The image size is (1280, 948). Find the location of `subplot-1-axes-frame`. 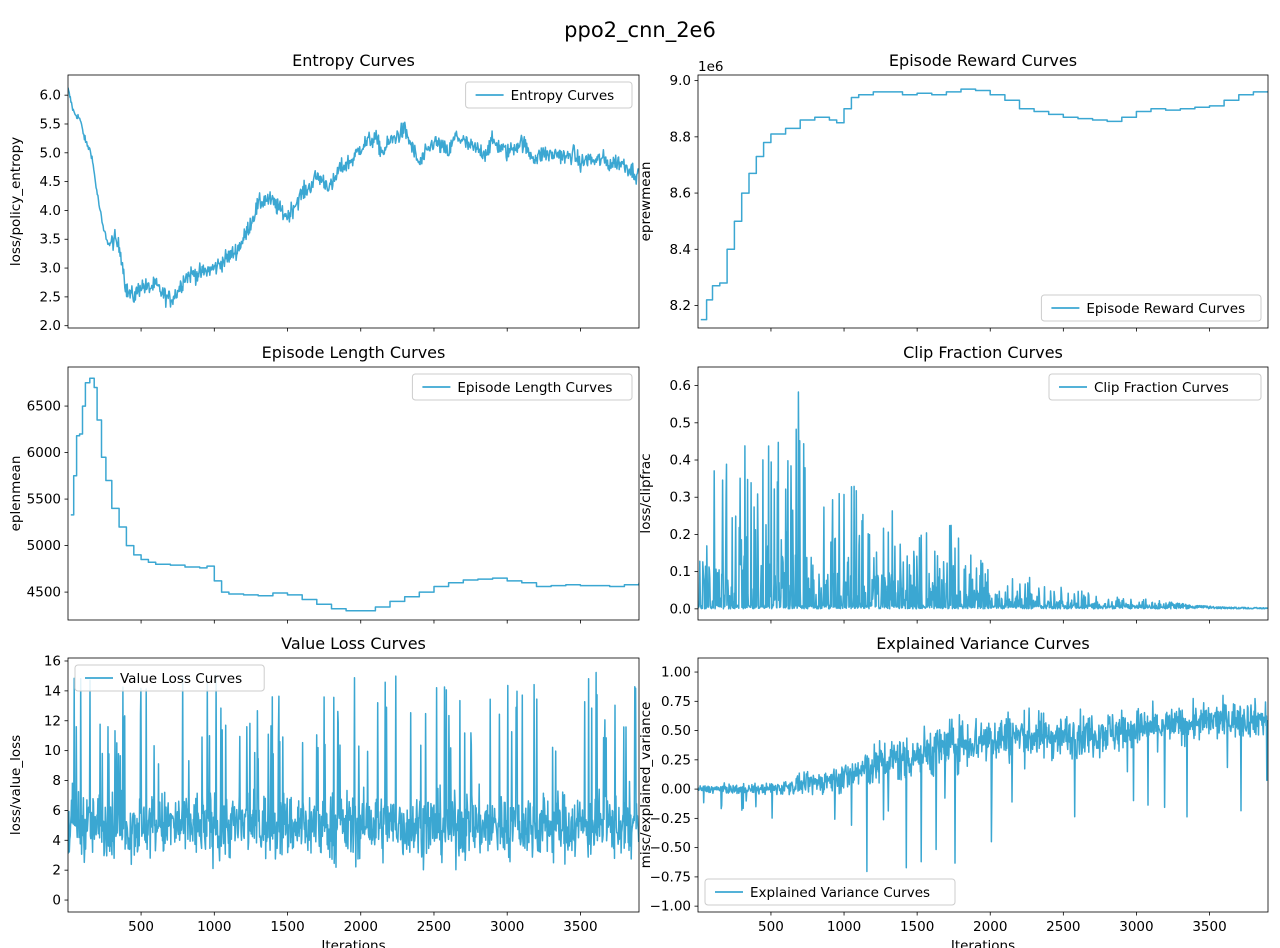

subplot-1-axes-frame is located at coordinates (983, 201).